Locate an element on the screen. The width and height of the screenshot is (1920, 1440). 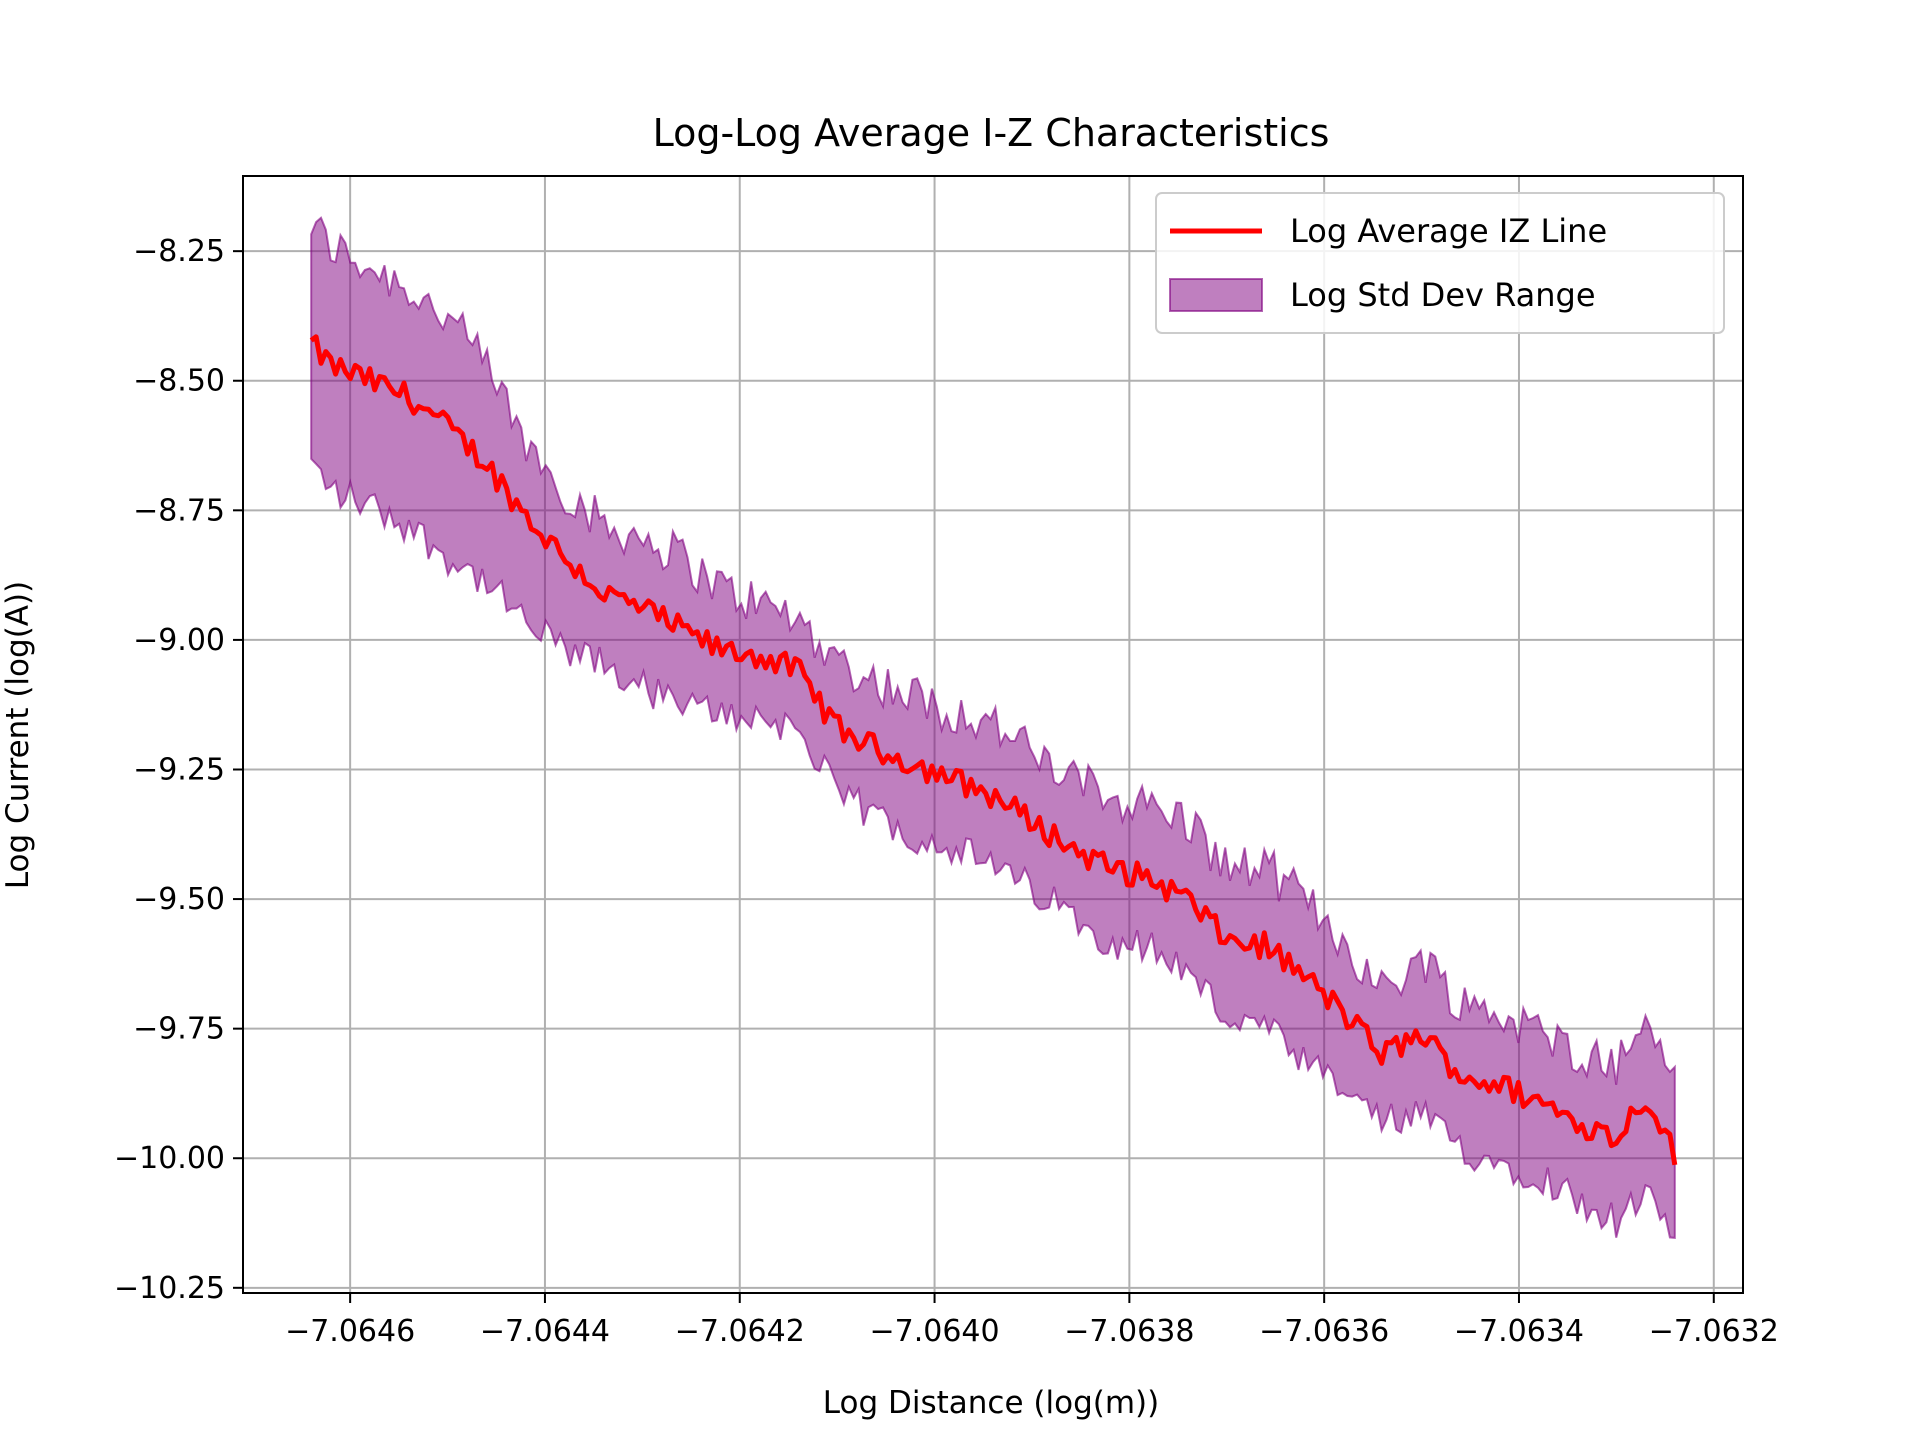
y-tick-label: −9.75 is located at coordinates (179, 1029).